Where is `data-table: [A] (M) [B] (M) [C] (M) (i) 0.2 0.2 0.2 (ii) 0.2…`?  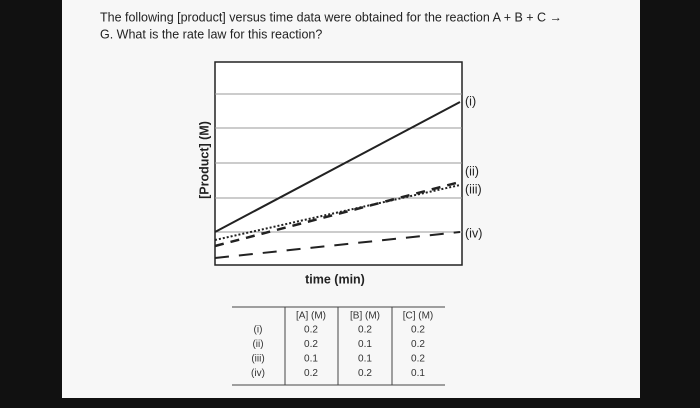 data-table: [A] (M) [B] (M) [C] (M) (i) 0.2 0.2 0.2 (ii) 0.2… is located at coordinates (338, 346).